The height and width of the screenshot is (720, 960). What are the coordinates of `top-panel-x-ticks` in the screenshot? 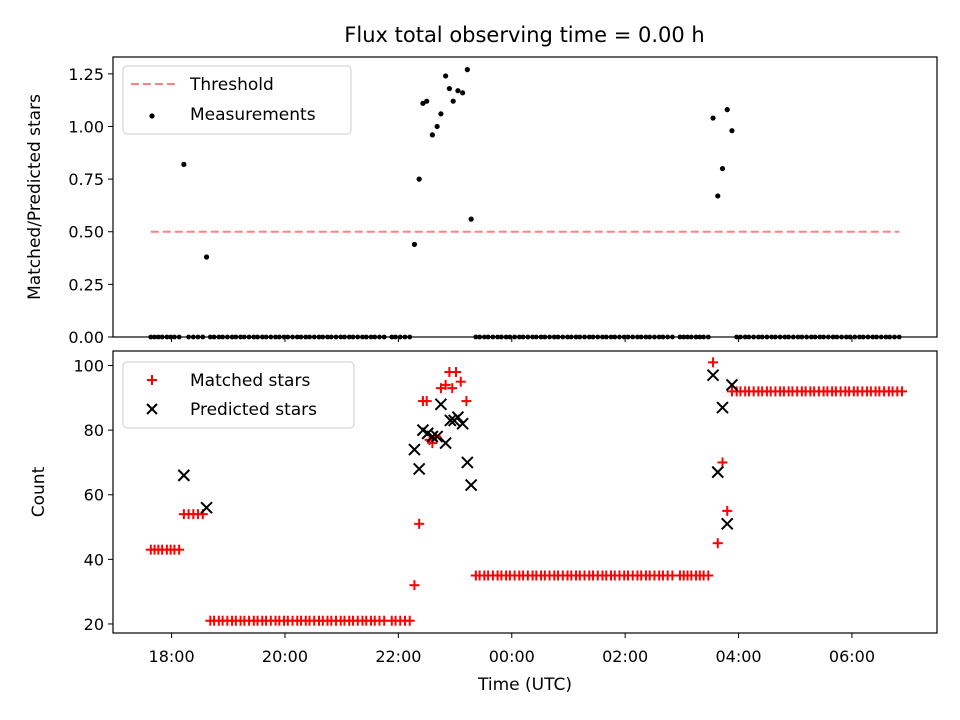 It's located at (512, 339).